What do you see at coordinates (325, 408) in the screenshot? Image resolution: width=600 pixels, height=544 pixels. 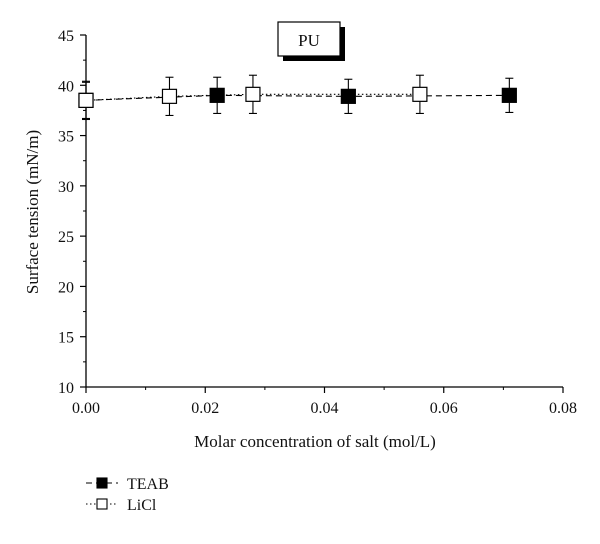 I see `x-tick-label: 0.04` at bounding box center [325, 408].